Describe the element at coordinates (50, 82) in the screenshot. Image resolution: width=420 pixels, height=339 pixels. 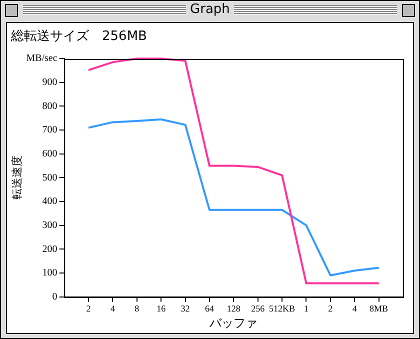
I see `y-tick-label: 900` at that location.